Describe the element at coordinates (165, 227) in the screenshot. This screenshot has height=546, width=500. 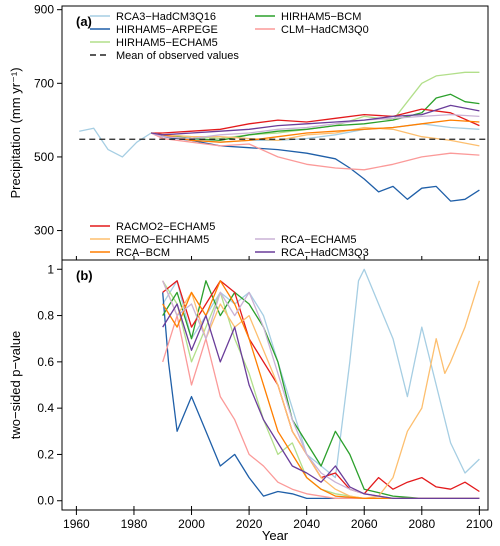
I see `legend-label: RACMO2−ECHAM5` at that location.